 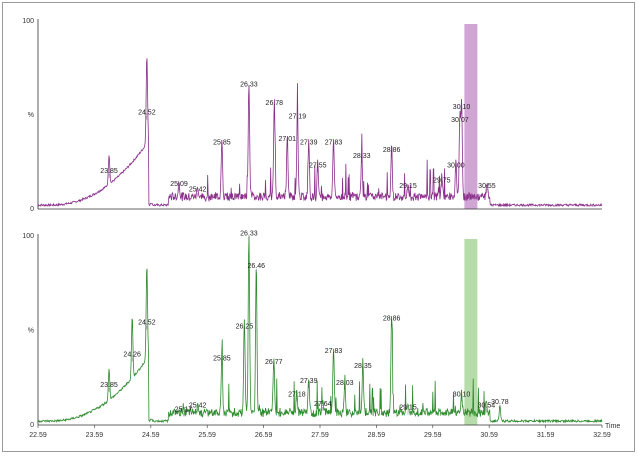 I want to click on peak-label: 26.78, so click(x=275, y=103).